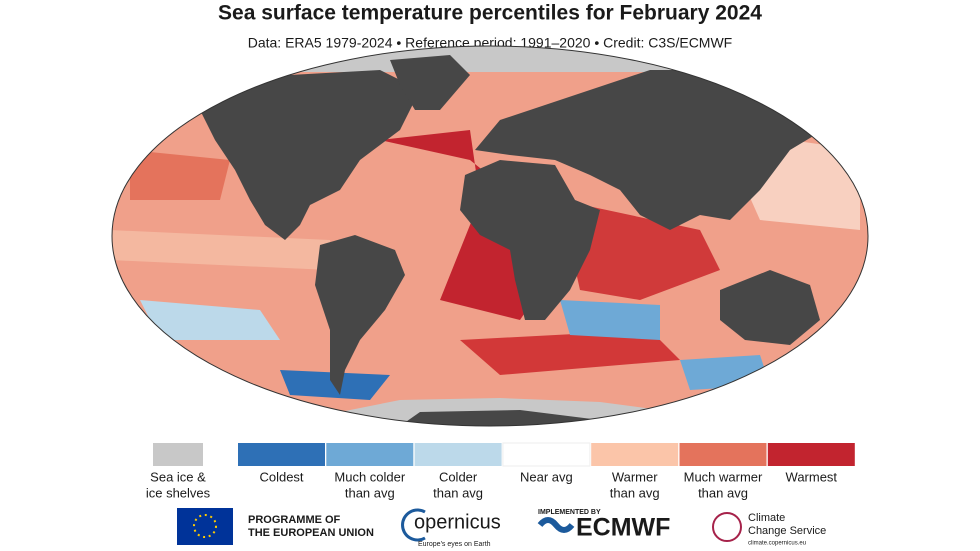 The width and height of the screenshot is (980, 551). I want to click on legend-label: Much colder, so click(369, 476).